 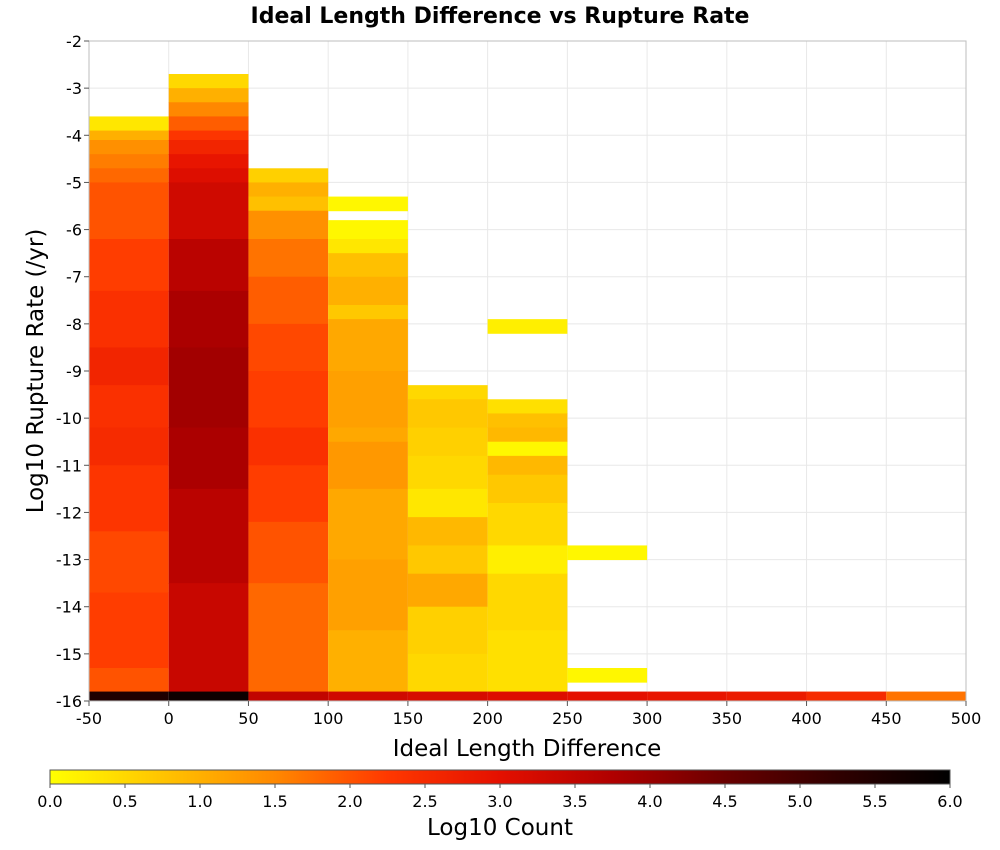 I want to click on colorbar-tick-label: 2.0, so click(x=349, y=801).